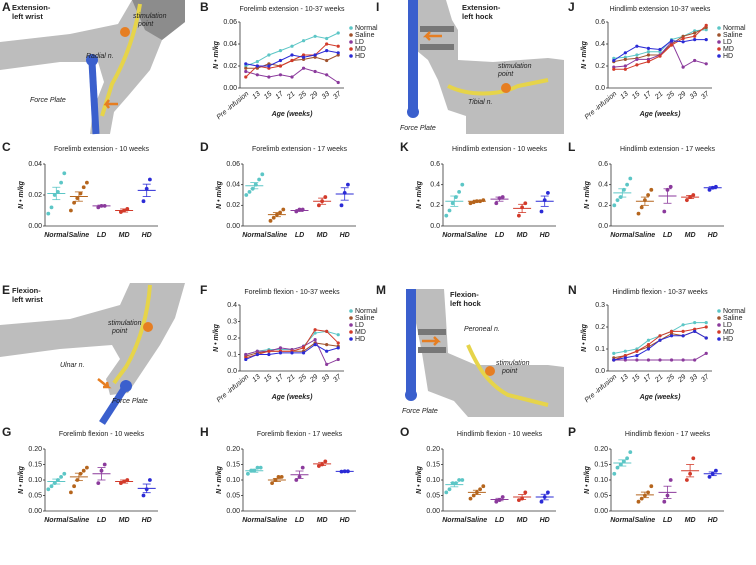 Image resolution: width=756 pixels, height=565 pixels. I want to click on nerve-label: Tibial n., so click(480, 102).